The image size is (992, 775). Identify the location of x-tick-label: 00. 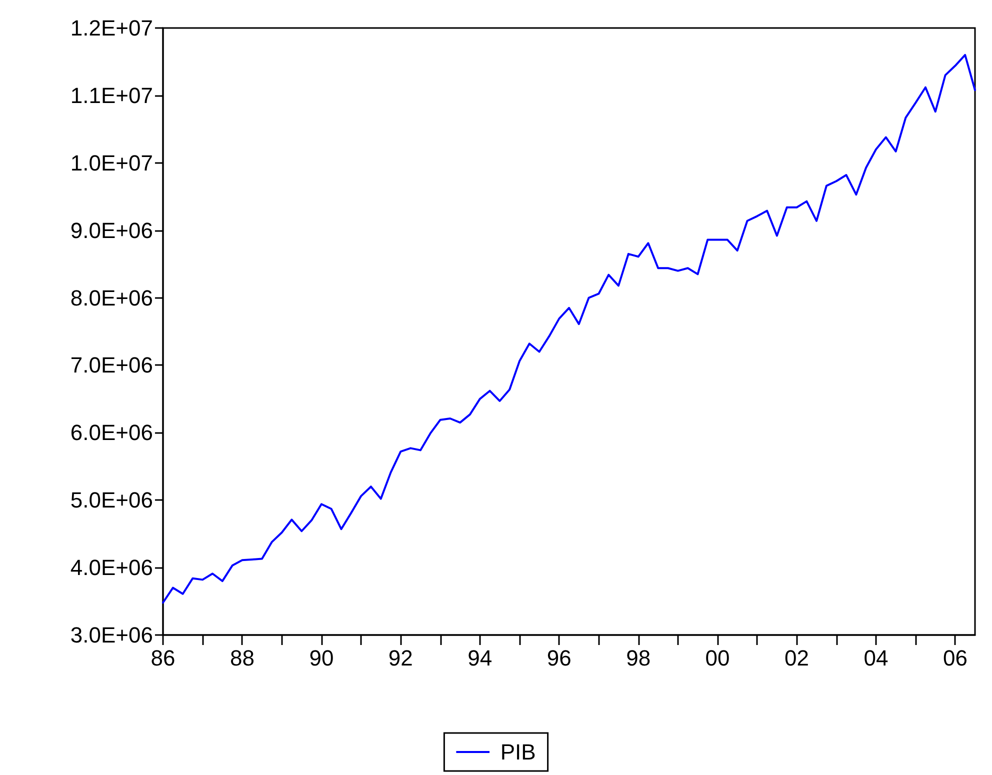
(717, 658).